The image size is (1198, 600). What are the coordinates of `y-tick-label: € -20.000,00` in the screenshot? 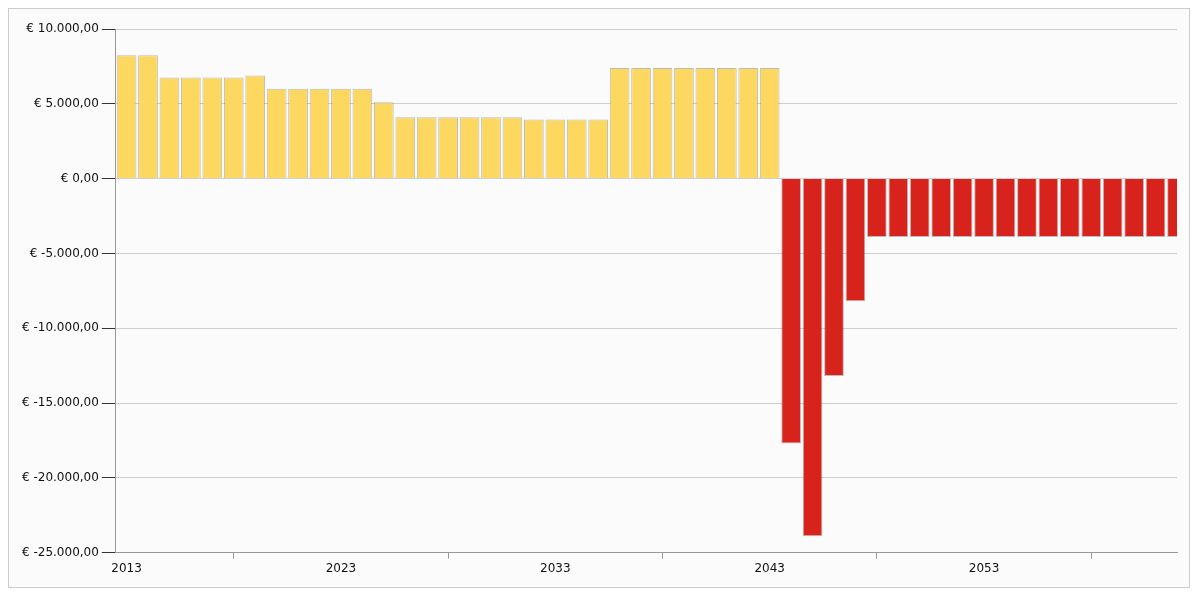 It's located at (60, 476).